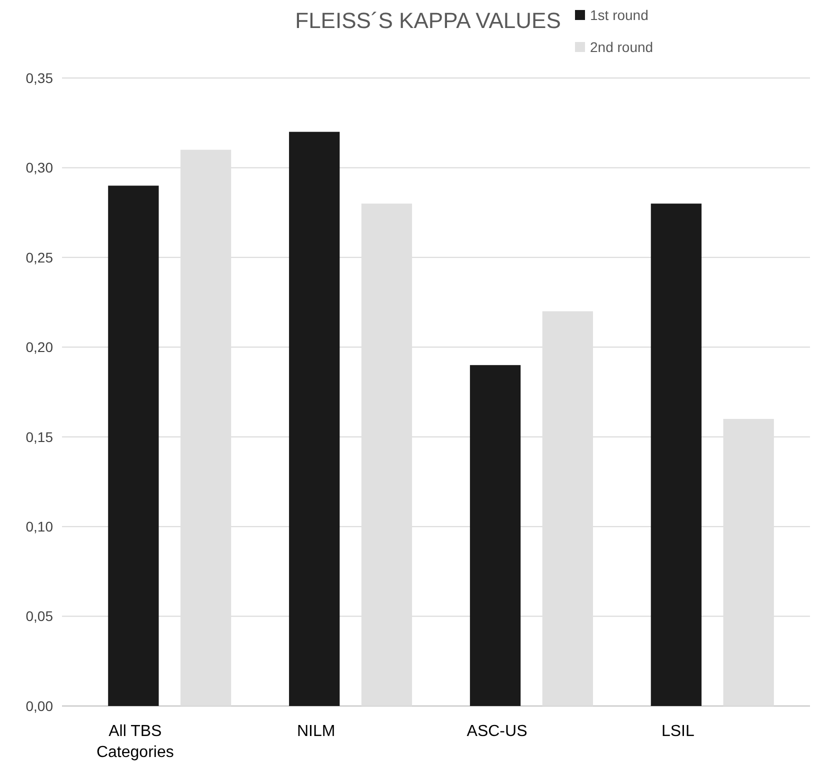 The image size is (818, 770). What do you see at coordinates (428, 20) in the screenshot?
I see `chart-title: FLEISS´S KAPPA VALUES` at bounding box center [428, 20].